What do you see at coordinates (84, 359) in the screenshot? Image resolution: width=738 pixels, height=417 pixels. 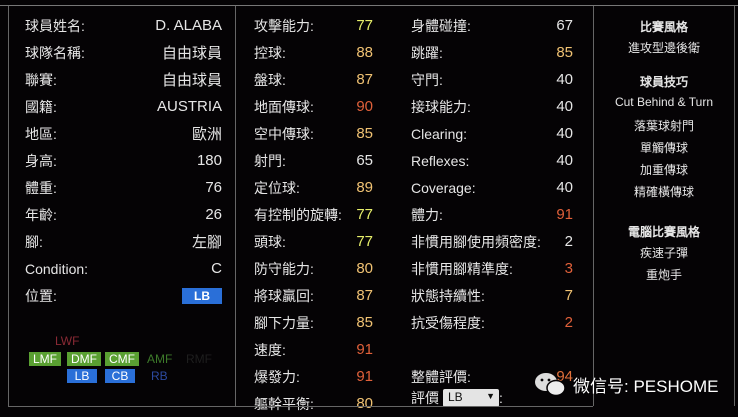 I see `pos-dmf: DMF` at bounding box center [84, 359].